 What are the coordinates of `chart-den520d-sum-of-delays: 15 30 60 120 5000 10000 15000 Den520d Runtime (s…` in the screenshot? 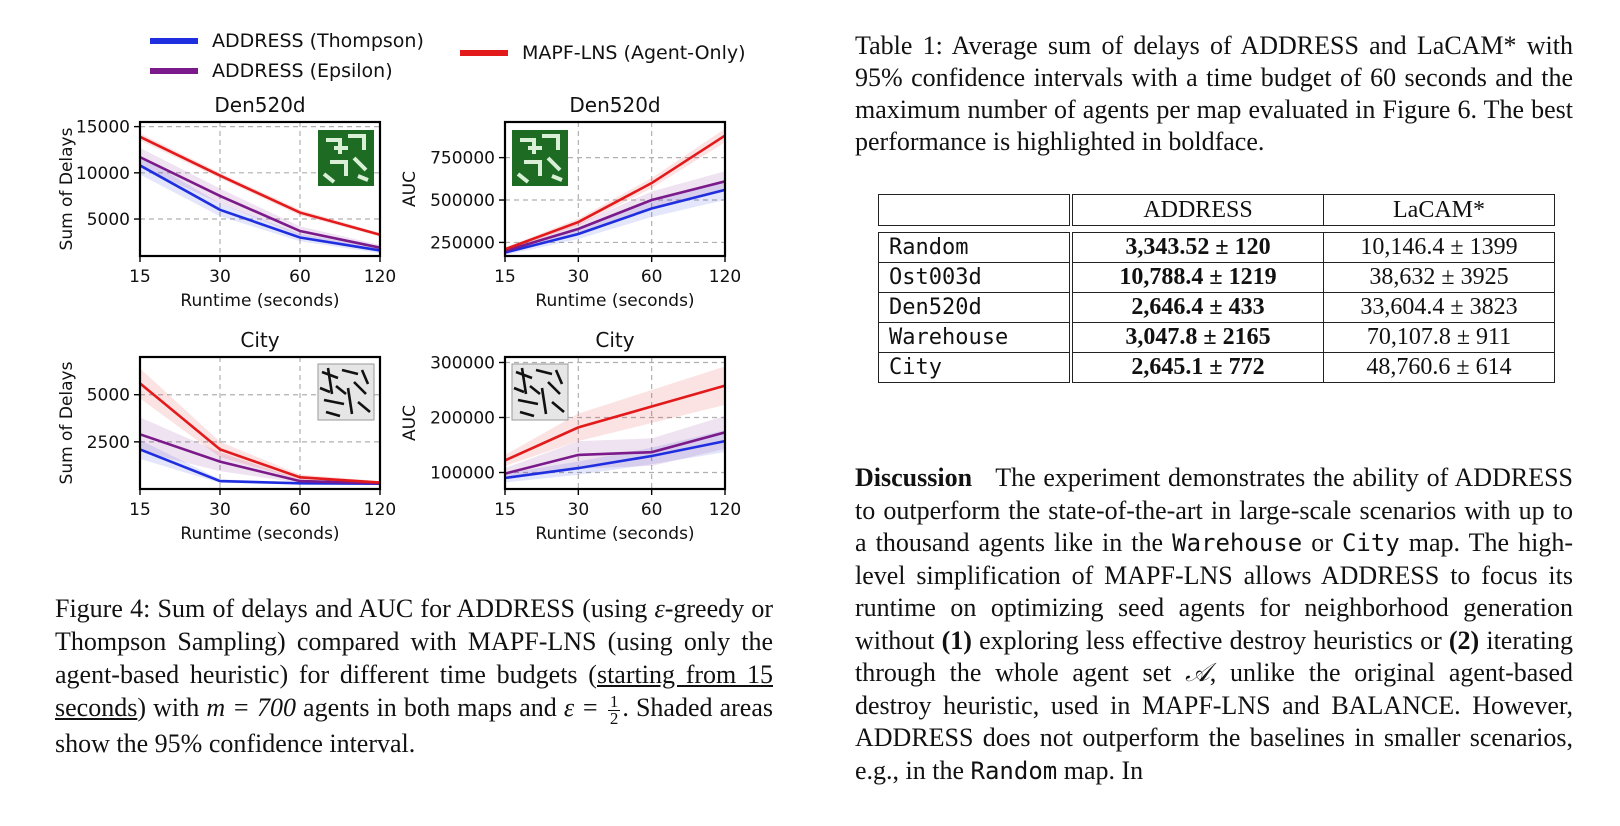 It's located at (226, 202).